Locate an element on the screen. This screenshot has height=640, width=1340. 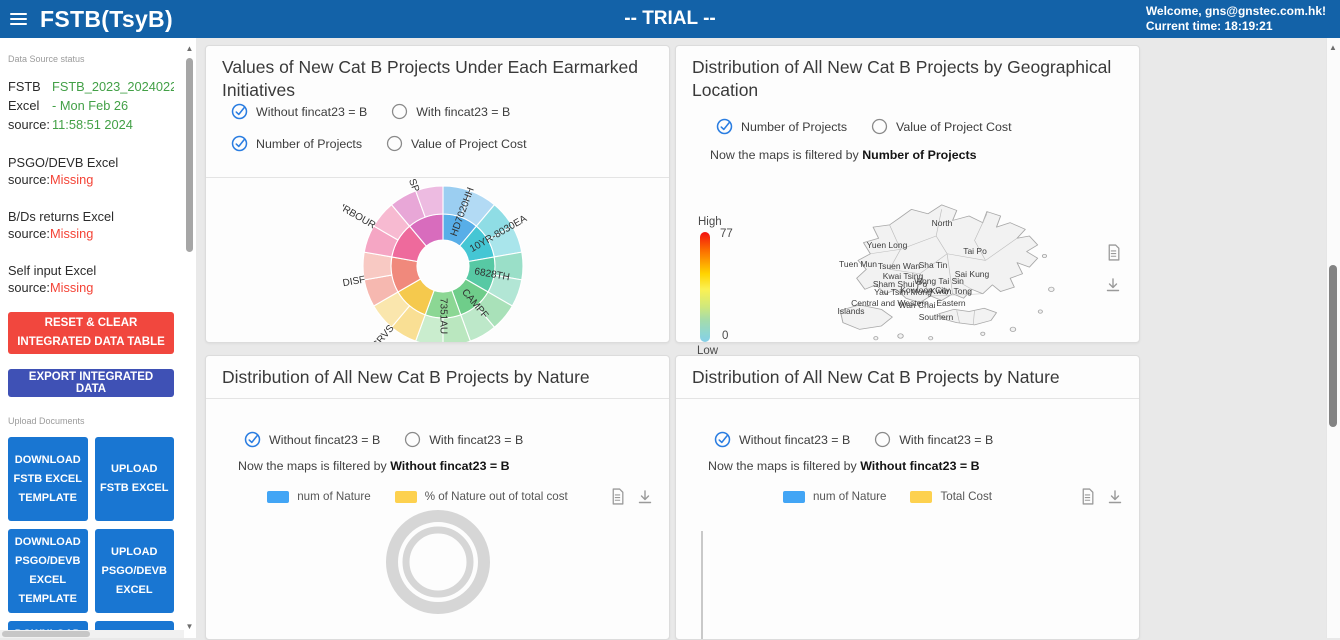
reset-clear-integrated-data-button: RESET & CLEAR INTEGRATED DATA TABLE is located at coordinates (91, 333).